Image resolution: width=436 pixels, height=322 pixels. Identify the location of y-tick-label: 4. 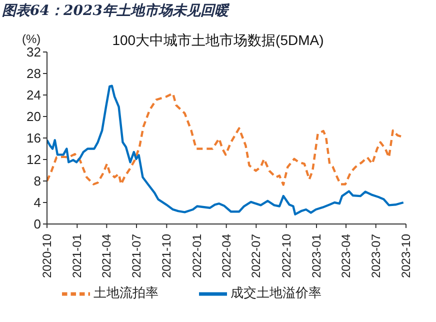
(37, 202).